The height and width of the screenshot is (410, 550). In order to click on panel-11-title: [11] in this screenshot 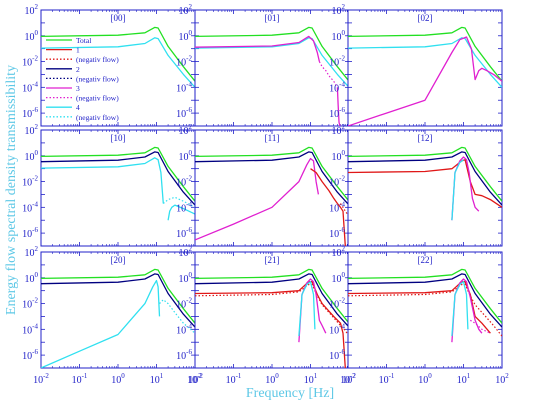, I will do `click(272, 138)`.